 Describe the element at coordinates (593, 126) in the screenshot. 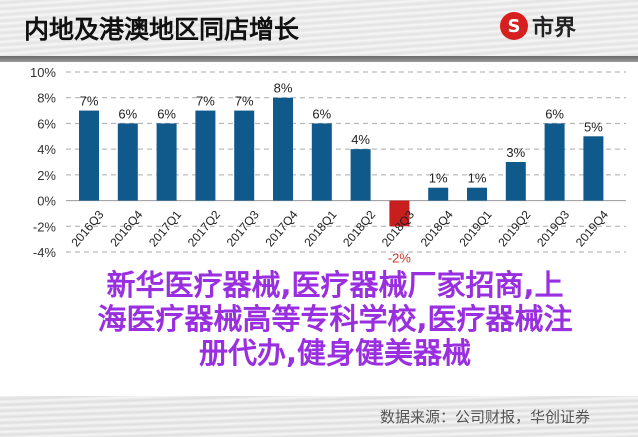

I see `data-label: 5%` at that location.